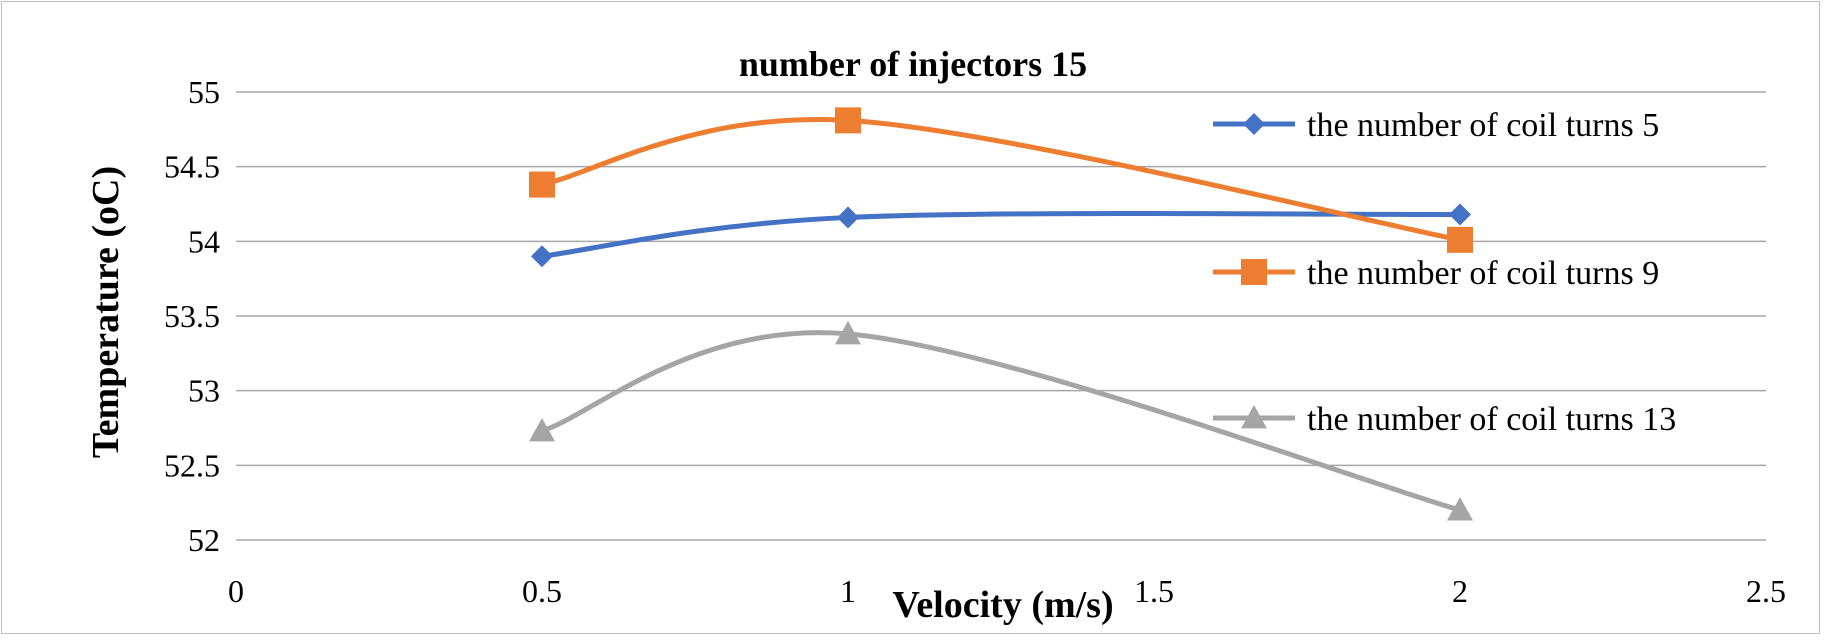  What do you see at coordinates (204, 241) in the screenshot?
I see `y-tick-label: 54` at bounding box center [204, 241].